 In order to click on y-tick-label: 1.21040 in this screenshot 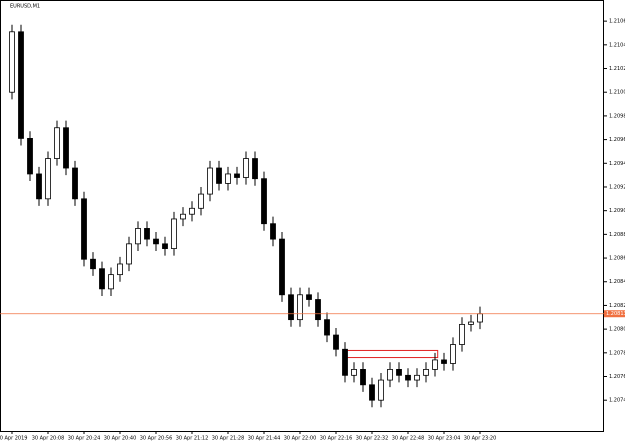, I will do `click(617, 45)`.